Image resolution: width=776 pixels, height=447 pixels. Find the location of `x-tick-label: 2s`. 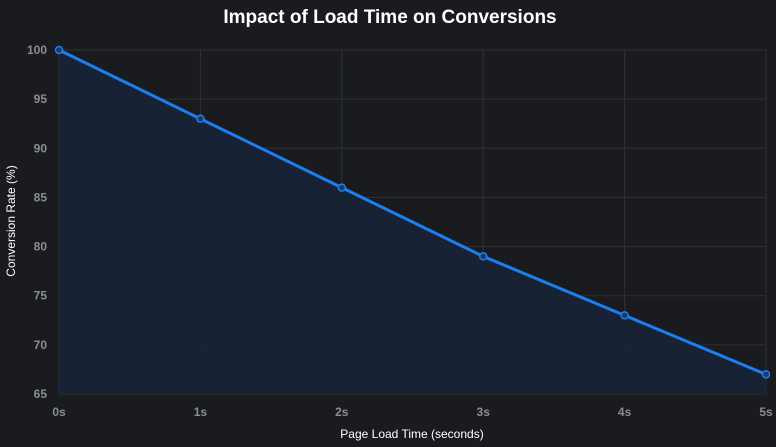

x-tick-label: 2s is located at coordinates (342, 412).